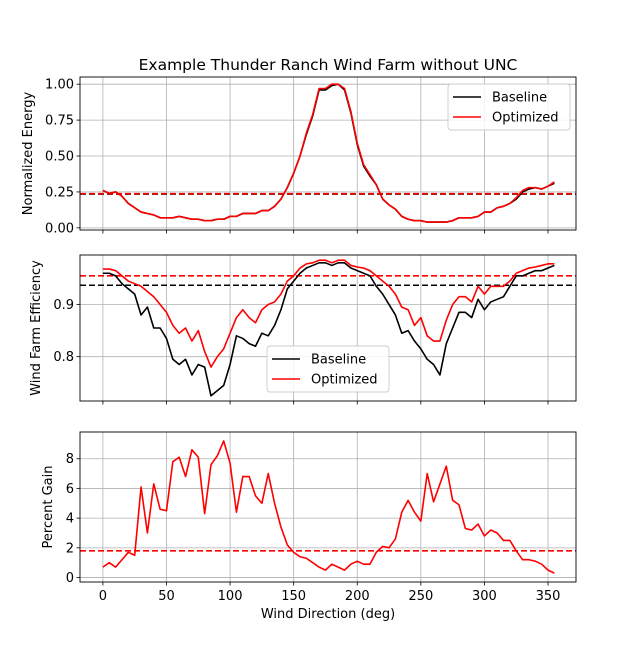  I want to click on gain-xtick-label: 100, so click(230, 596).